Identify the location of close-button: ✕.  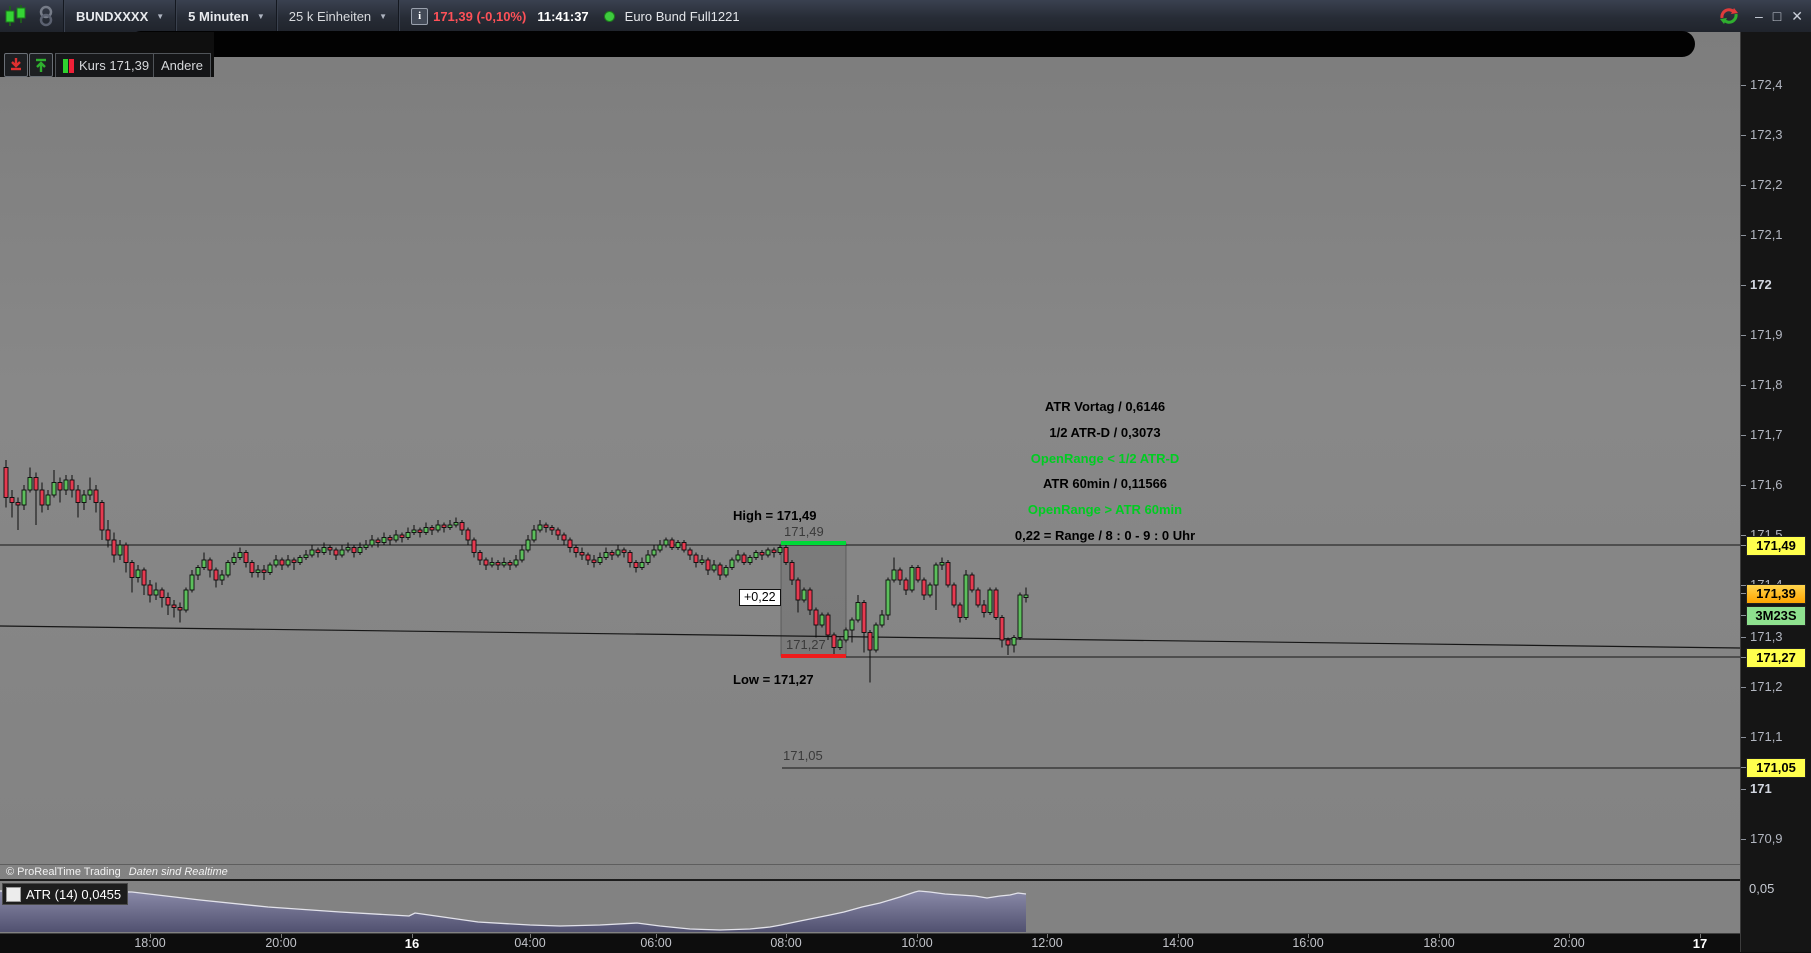
(1797, 15).